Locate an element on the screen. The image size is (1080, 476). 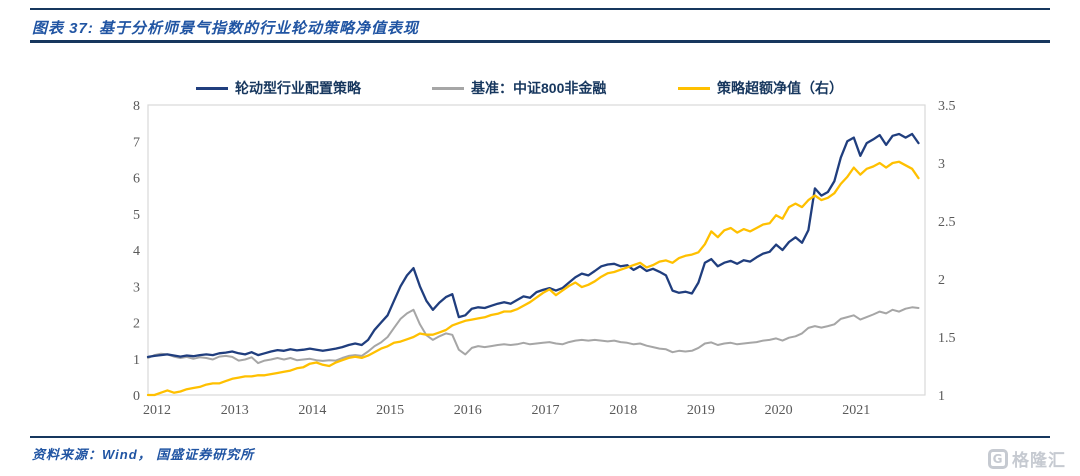
svg-text: 2014 is located at coordinates (312, 410).